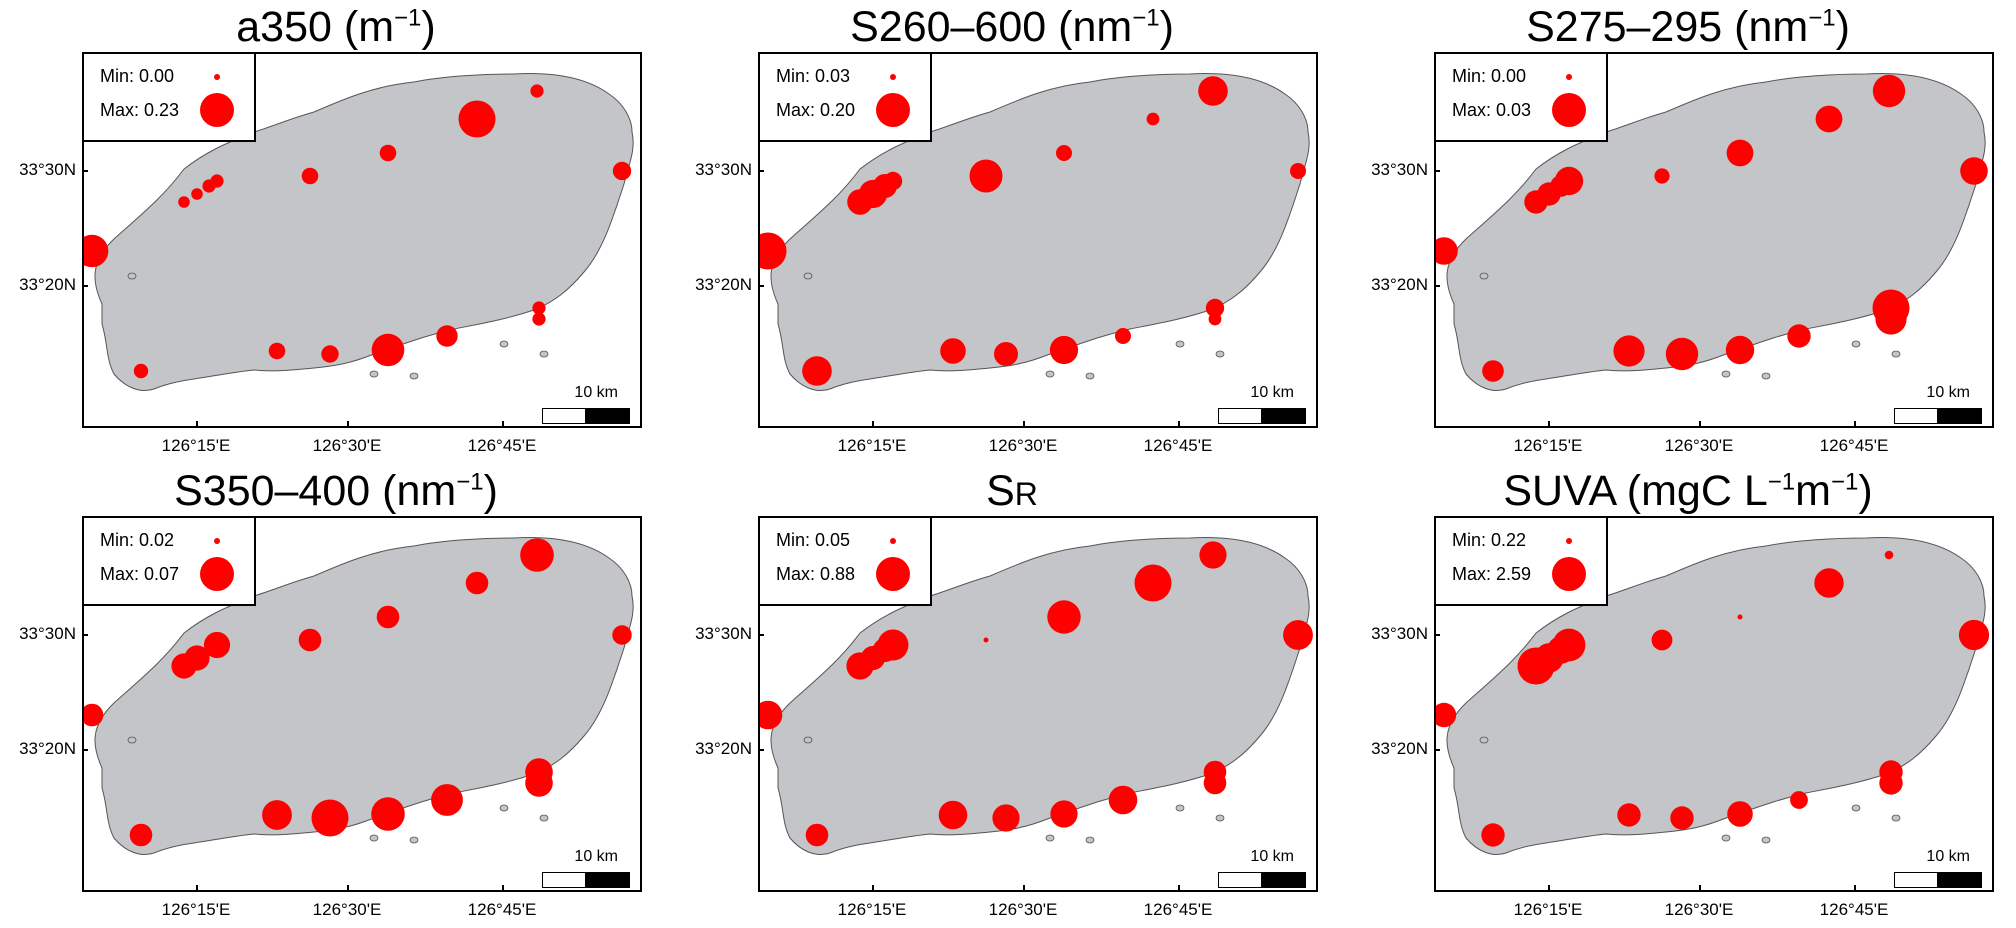 The image size is (2016, 928). What do you see at coordinates (362, 704) in the screenshot?
I see `map-frame: Min: 0.02 Max: 0.07 10 km` at bounding box center [362, 704].